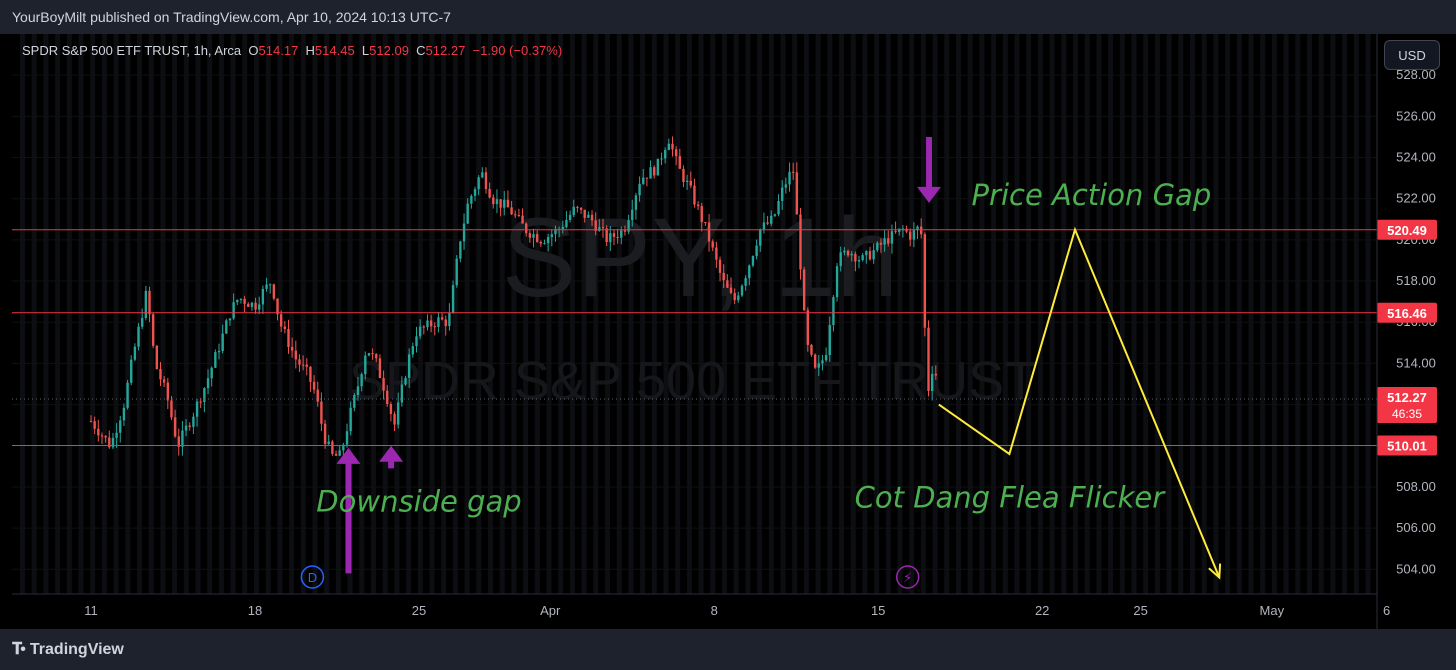 The image size is (1456, 670). What do you see at coordinates (1092, 195) in the screenshot?
I see `chart-annotation: Price Action Gap` at bounding box center [1092, 195].